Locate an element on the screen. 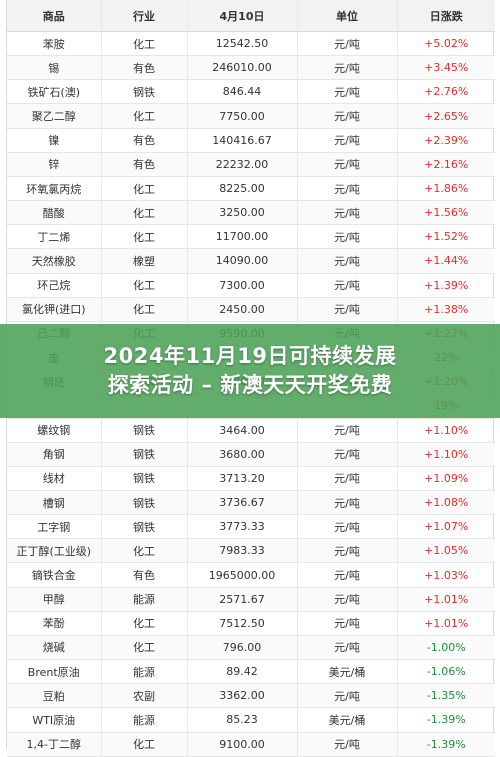 This screenshot has width=500, height=757. cell-commodity: 正丁醇(工业级) is located at coordinates (54, 551).